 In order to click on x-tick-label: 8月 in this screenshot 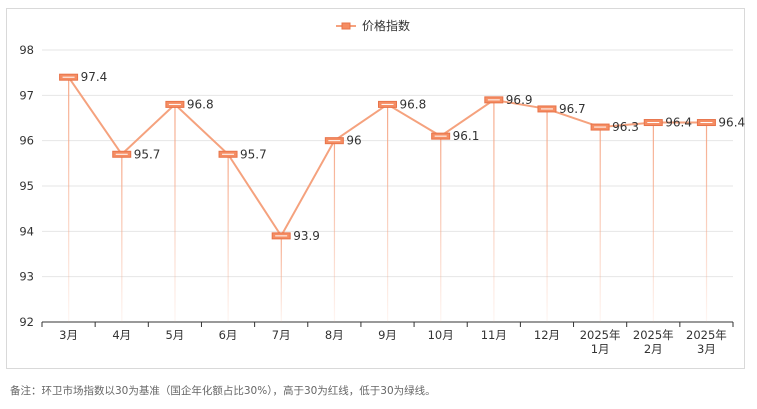, I will do `click(334, 335)`.